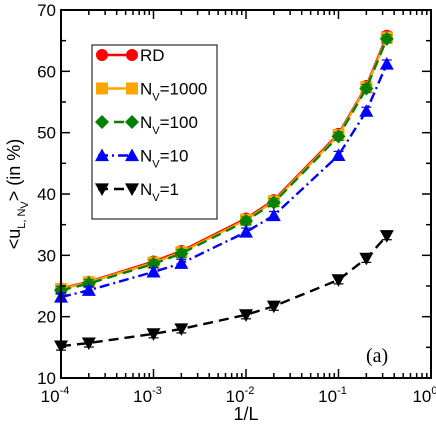 This screenshot has height=429, width=436. What do you see at coordinates (377, 356) in the screenshot?
I see `panel-annotation: (a)` at bounding box center [377, 356].